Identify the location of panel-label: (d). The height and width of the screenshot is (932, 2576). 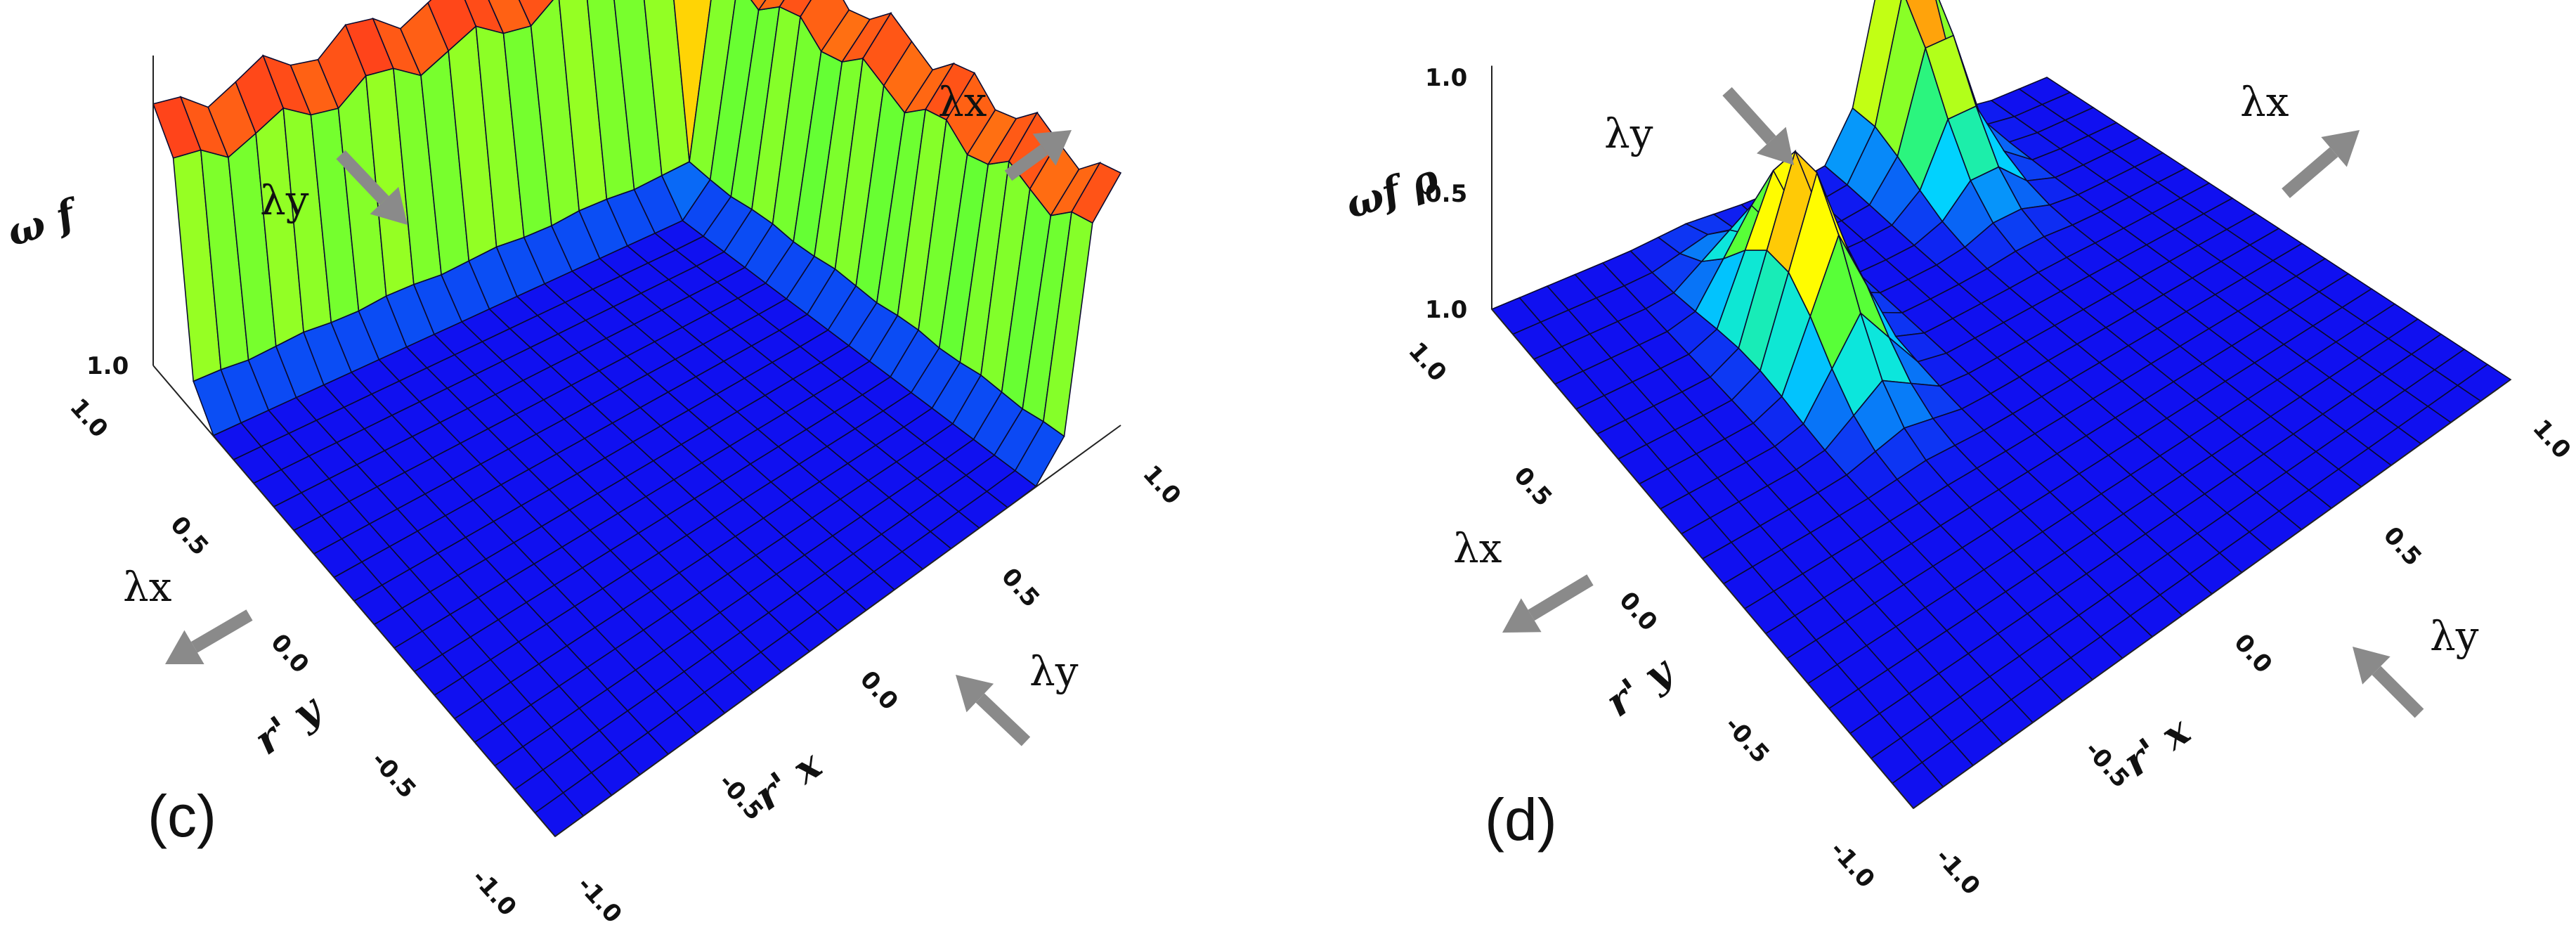
(1521, 820).